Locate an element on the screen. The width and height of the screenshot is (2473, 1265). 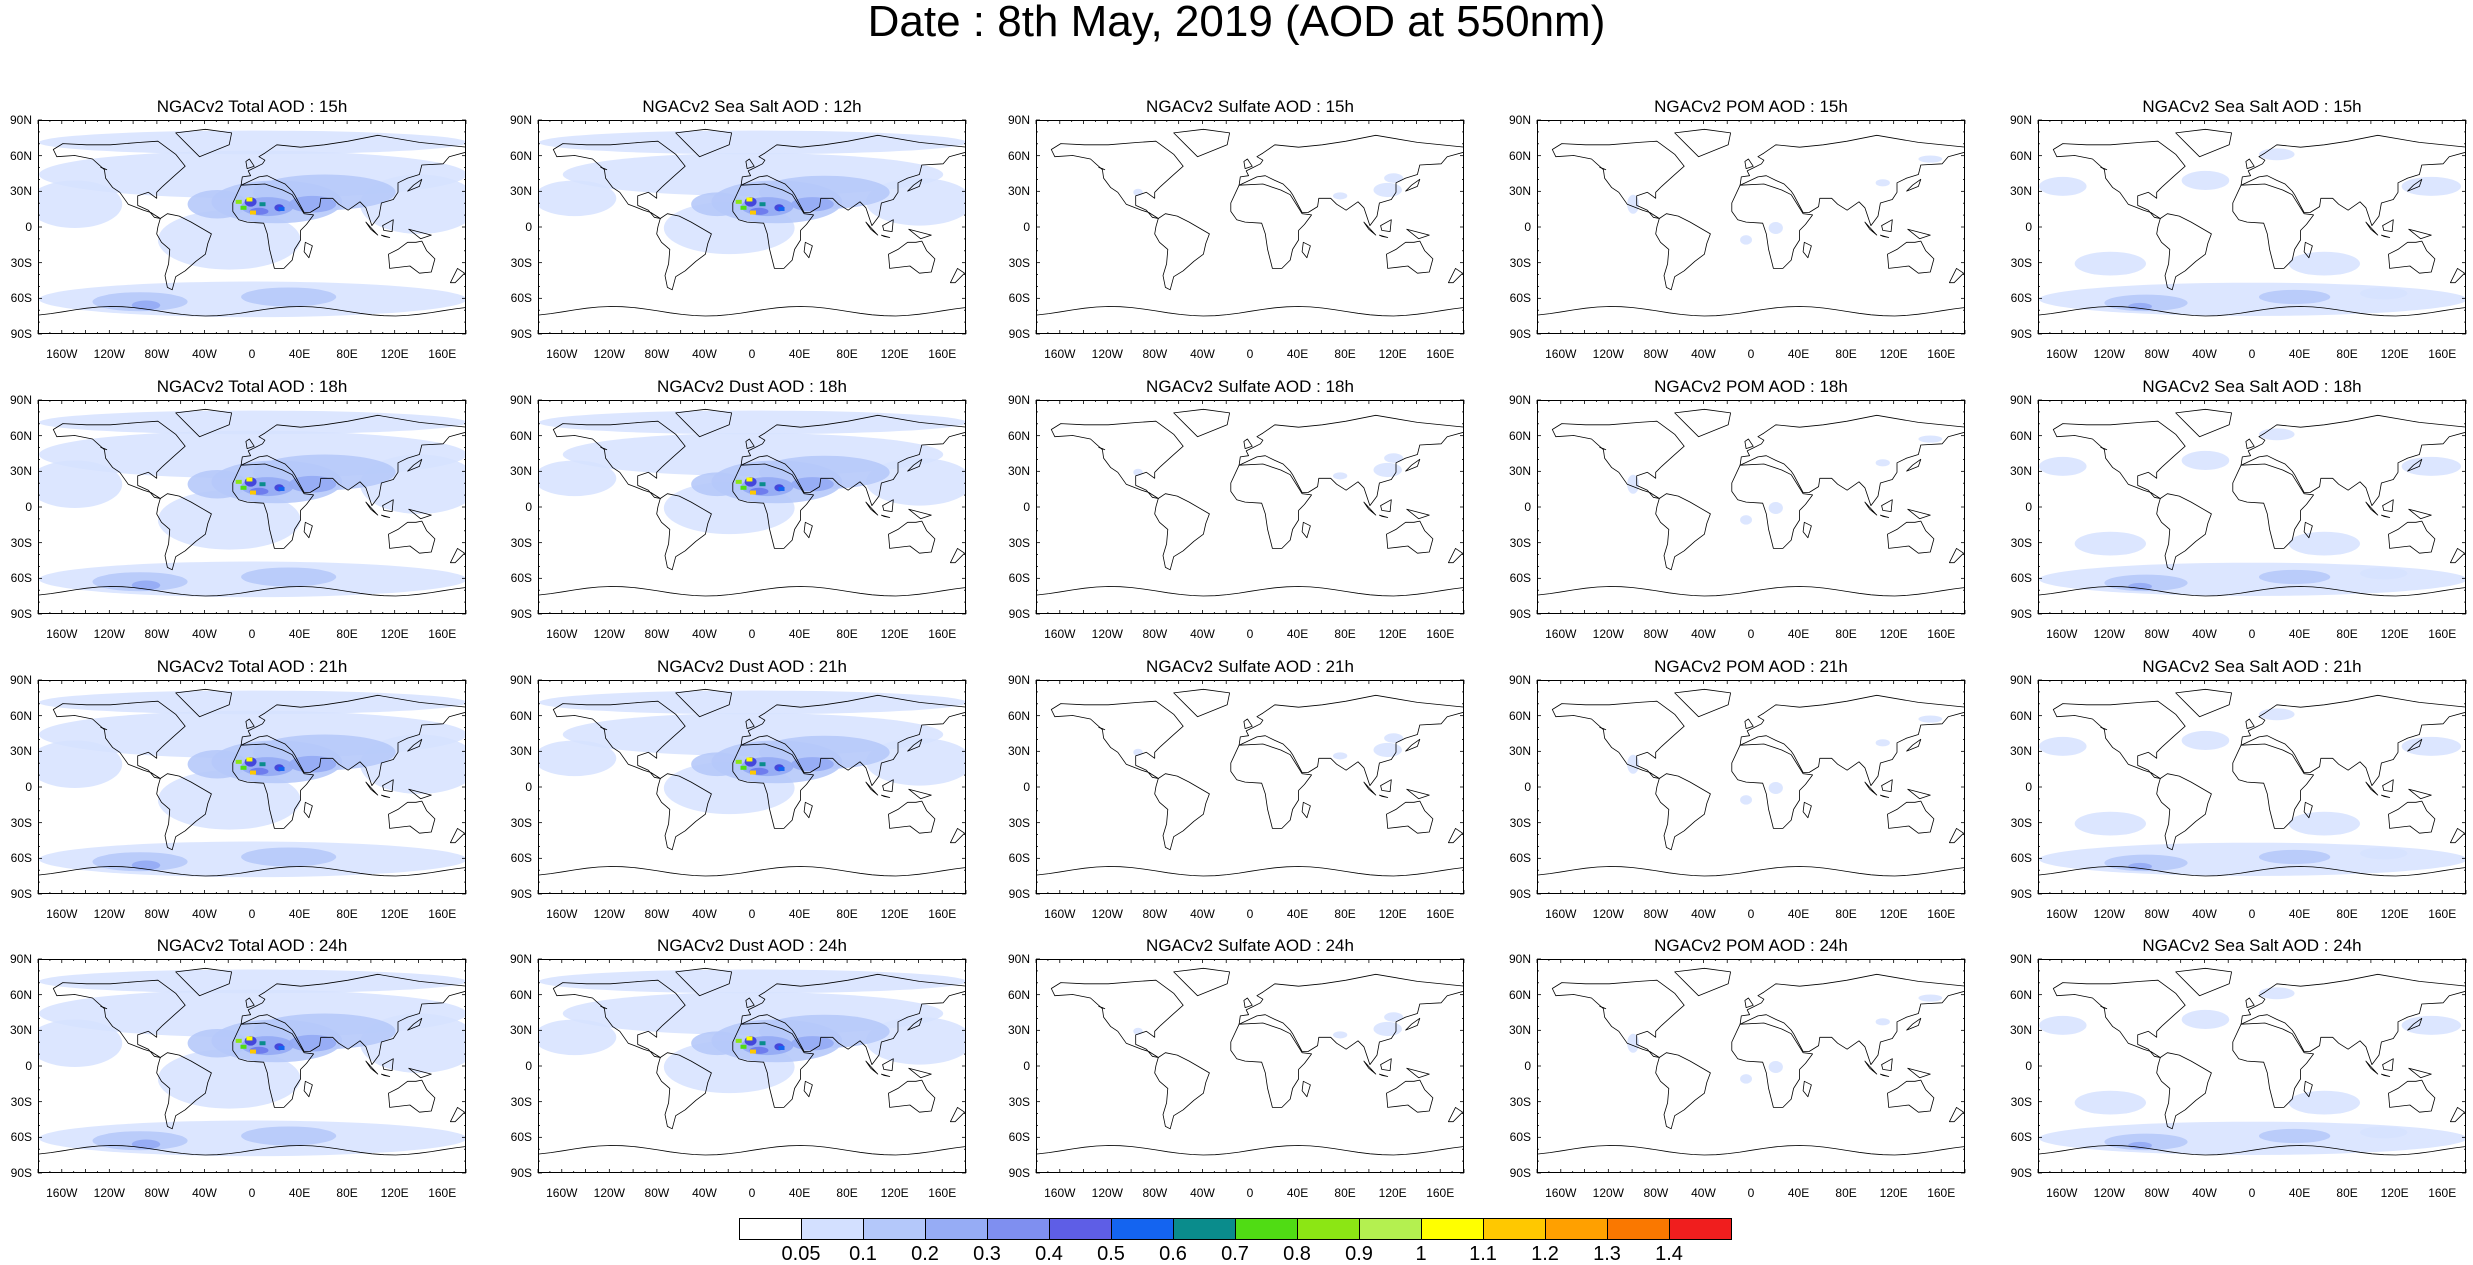
lon-tick-label: 160W is located at coordinates (2062, 914).